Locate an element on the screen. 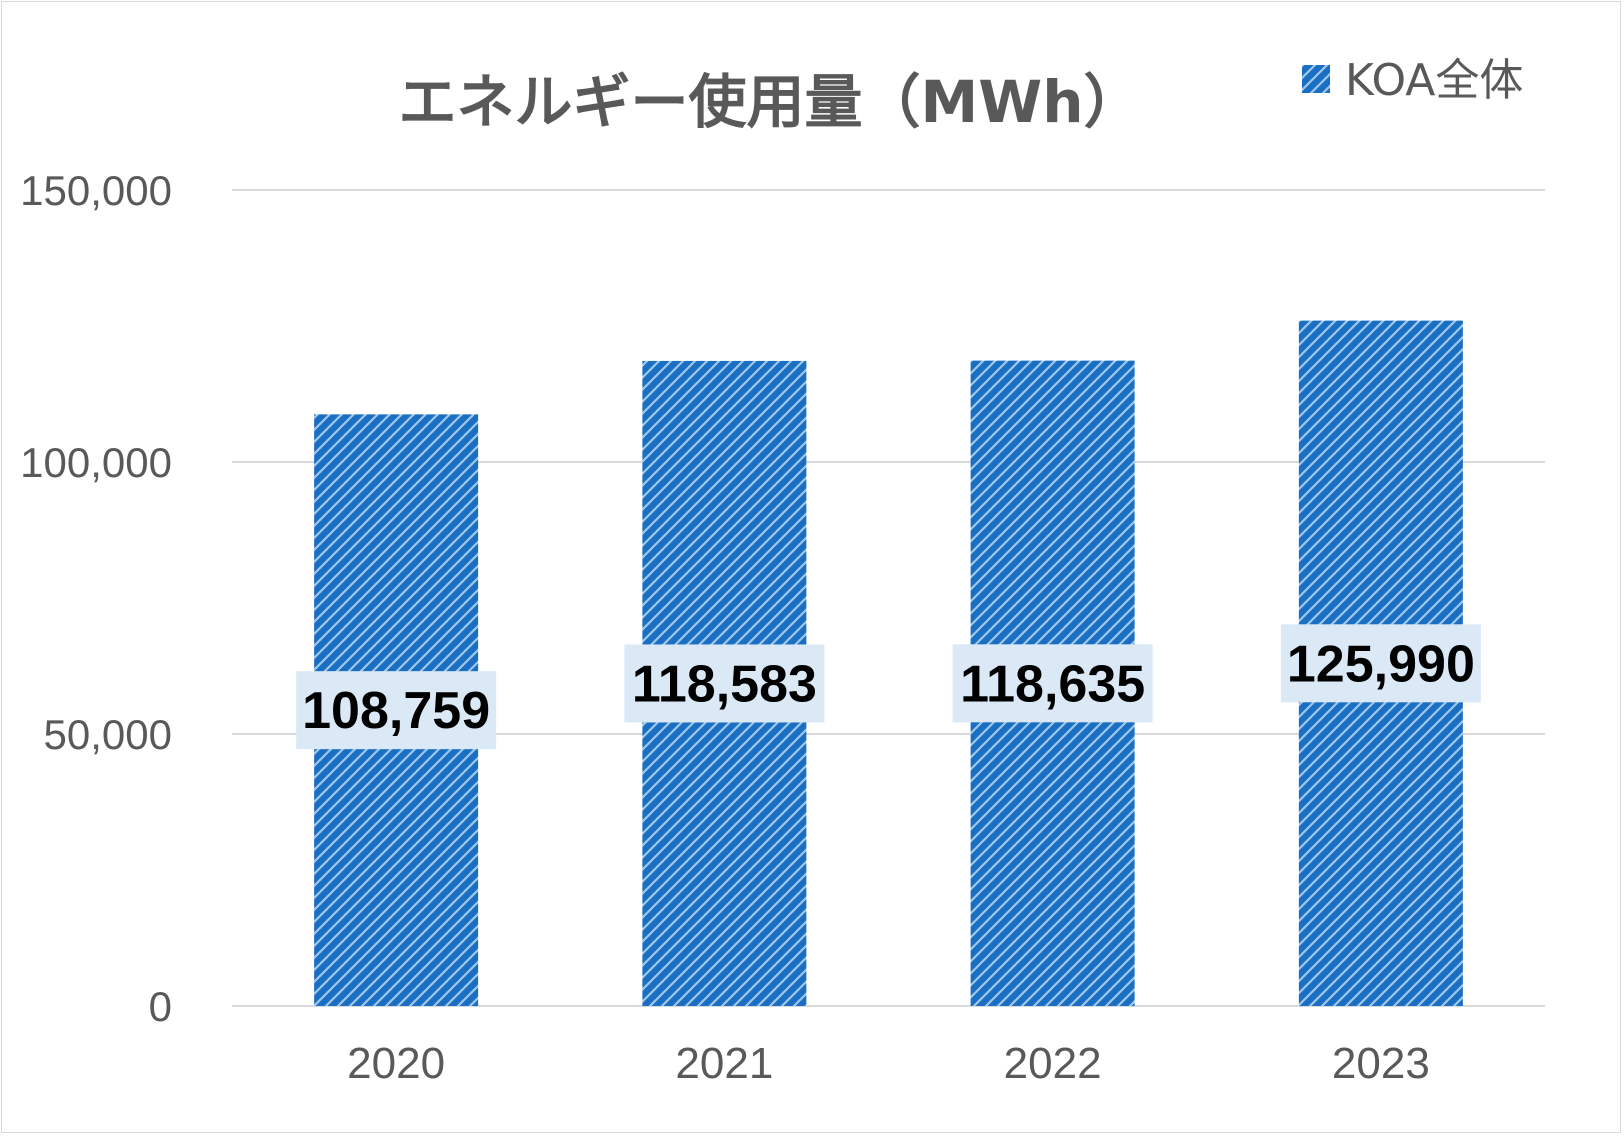 The height and width of the screenshot is (1136, 1624). data-label-2023: 125,990 is located at coordinates (1381, 664).